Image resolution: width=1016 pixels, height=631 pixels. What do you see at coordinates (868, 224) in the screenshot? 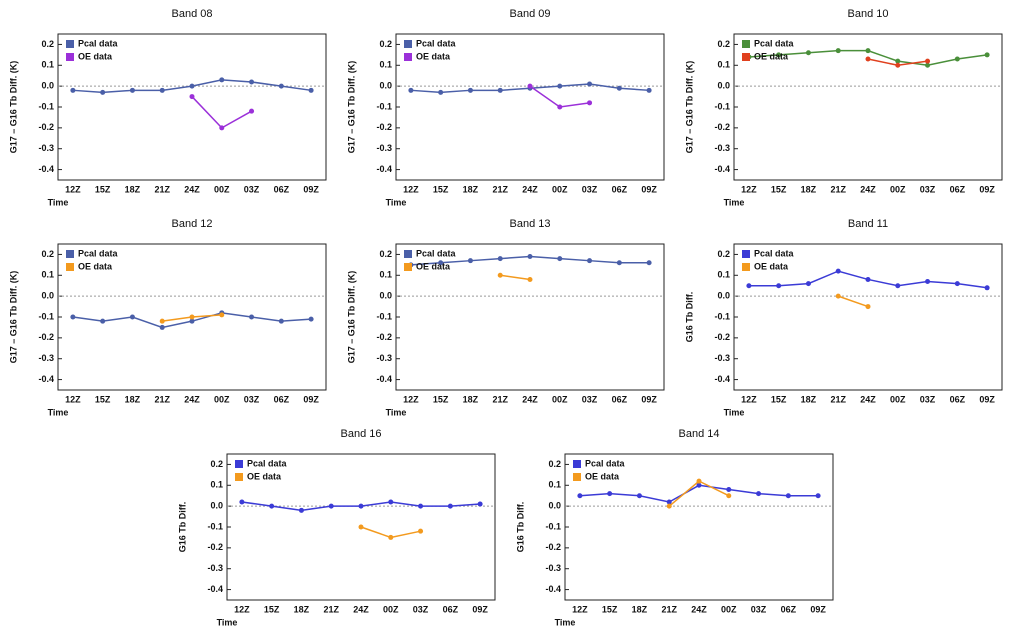
I see `chart-title: Band 11` at bounding box center [868, 224].